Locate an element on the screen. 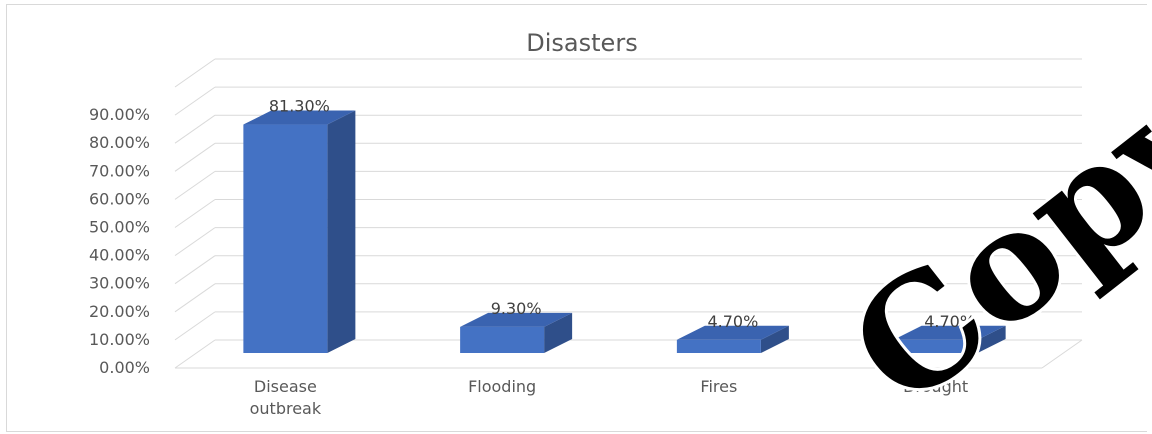 This screenshot has width=1152, height=434. chart-title: Disasters is located at coordinates (581, 43).